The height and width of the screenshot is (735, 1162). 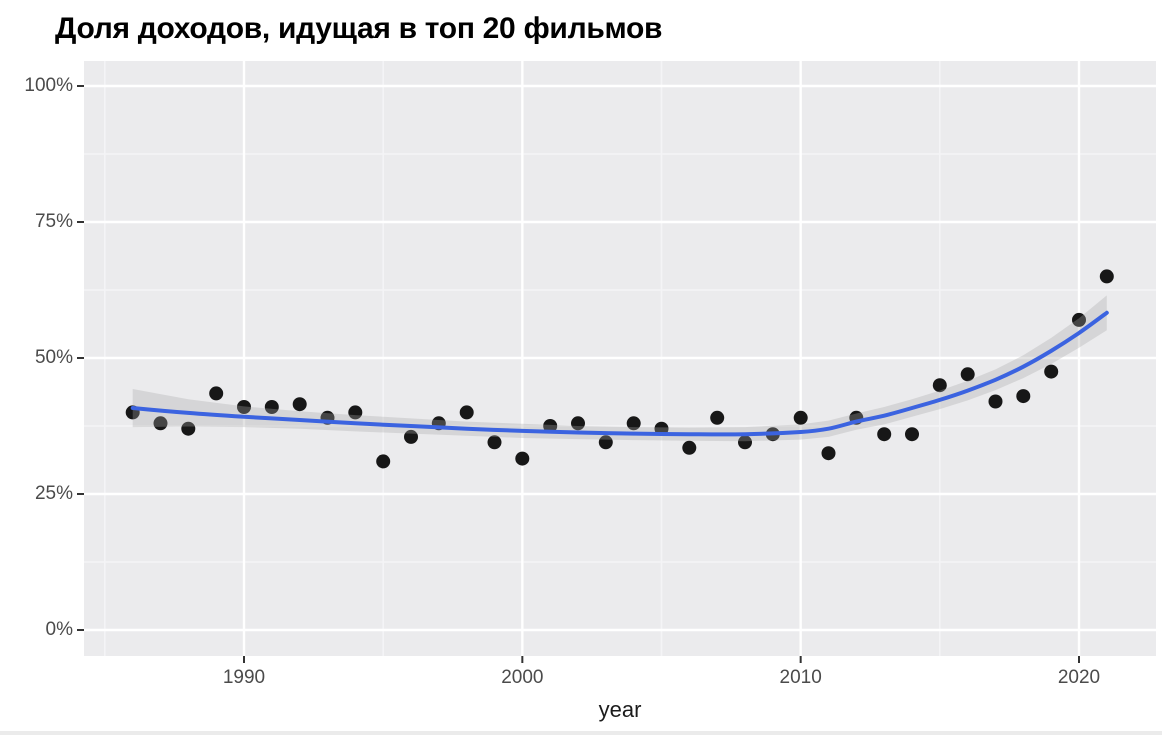 What do you see at coordinates (359, 28) in the screenshot?
I see `chart-title: Доля доходов, идущая в топ 20 фильмов` at bounding box center [359, 28].